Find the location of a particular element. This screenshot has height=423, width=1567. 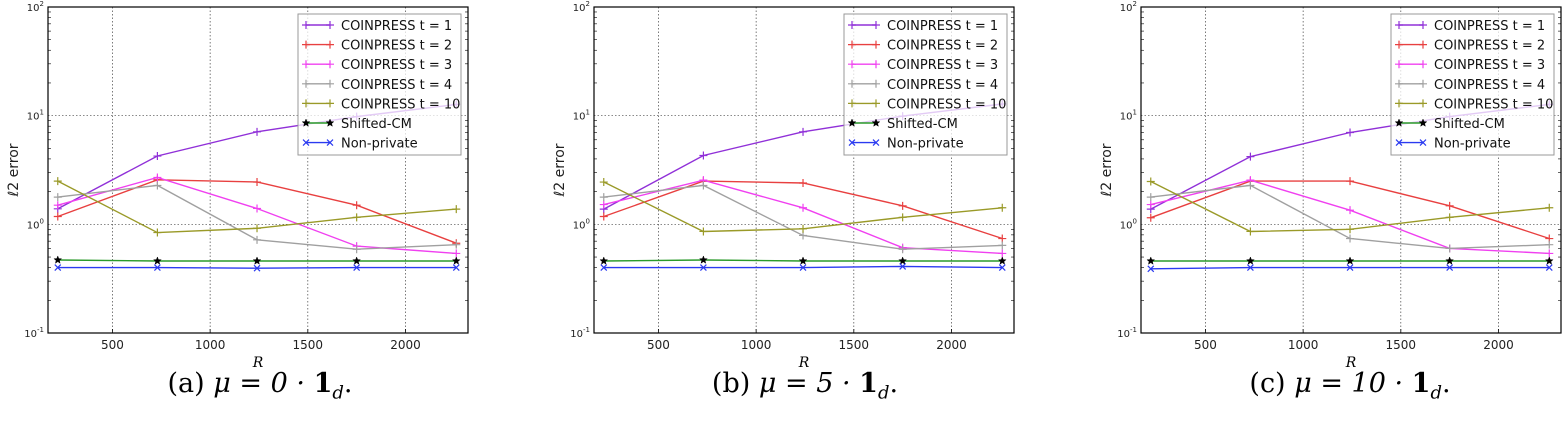

caption-c: (c) μ = 10 · 1d. is located at coordinates (1328, 385).